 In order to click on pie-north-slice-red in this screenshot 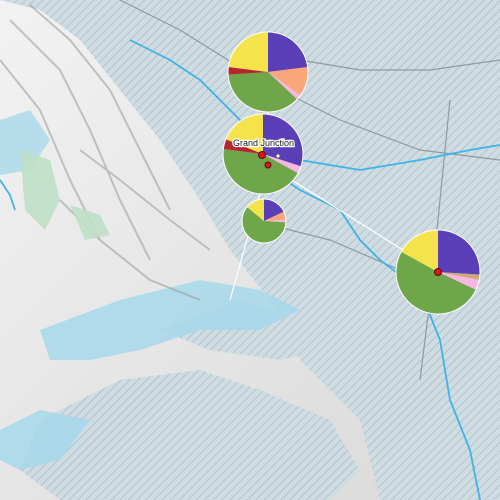, I will do `click(248, 70)`.